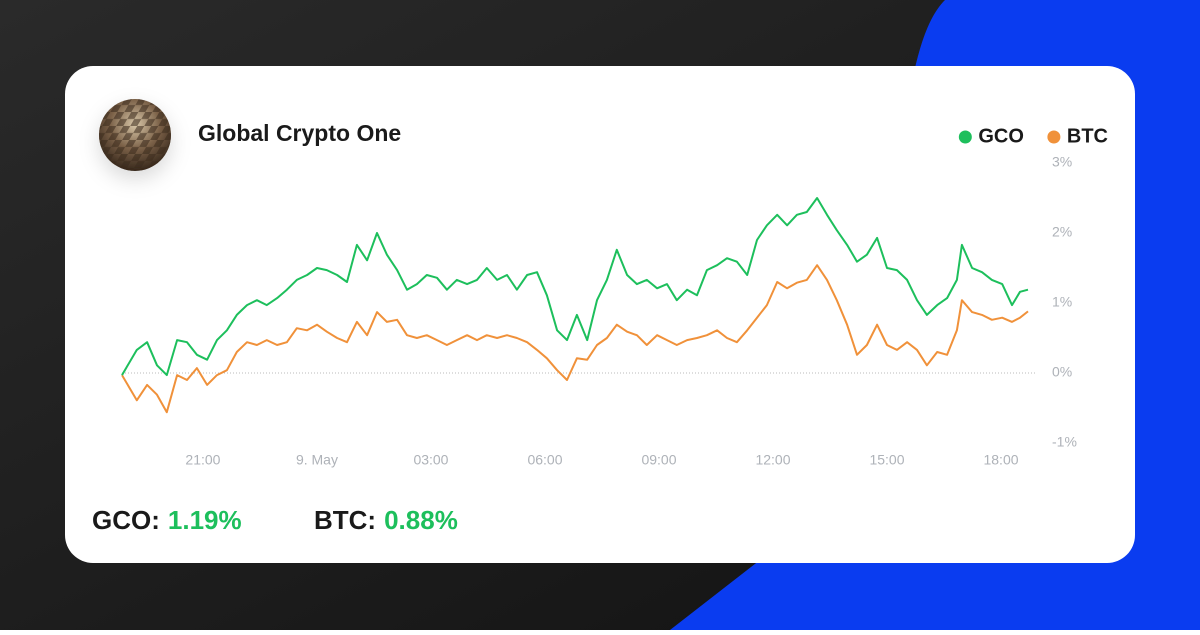 The image size is (1200, 635). Describe the element at coordinates (202, 460) in the screenshot. I see `x-tick-label: 21:00` at that location.